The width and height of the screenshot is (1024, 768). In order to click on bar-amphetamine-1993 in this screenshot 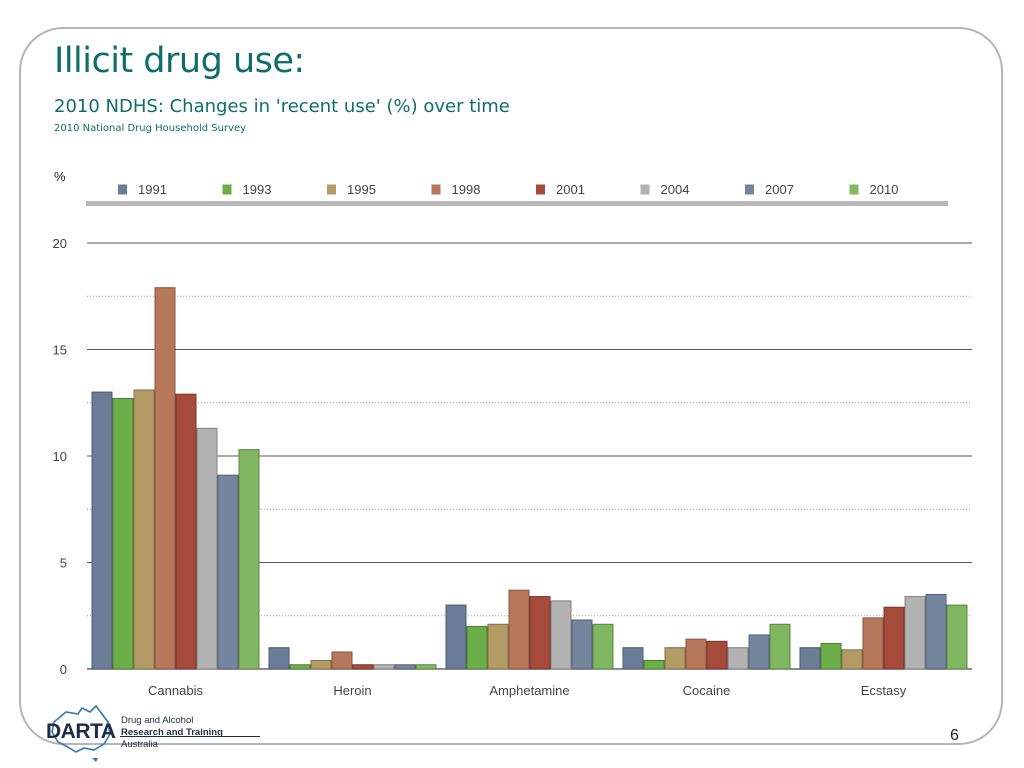, I will do `click(477, 647)`.